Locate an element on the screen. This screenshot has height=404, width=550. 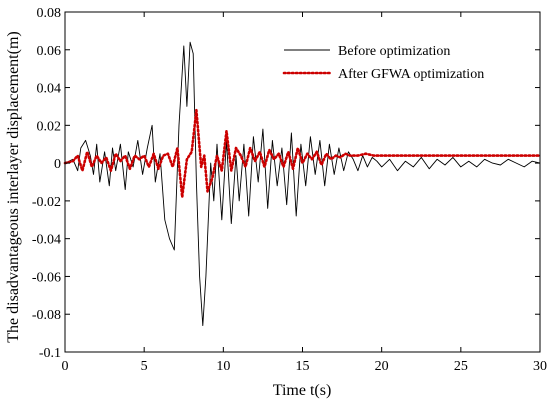
y-tick-label: -0.08 is located at coordinates (46, 315).